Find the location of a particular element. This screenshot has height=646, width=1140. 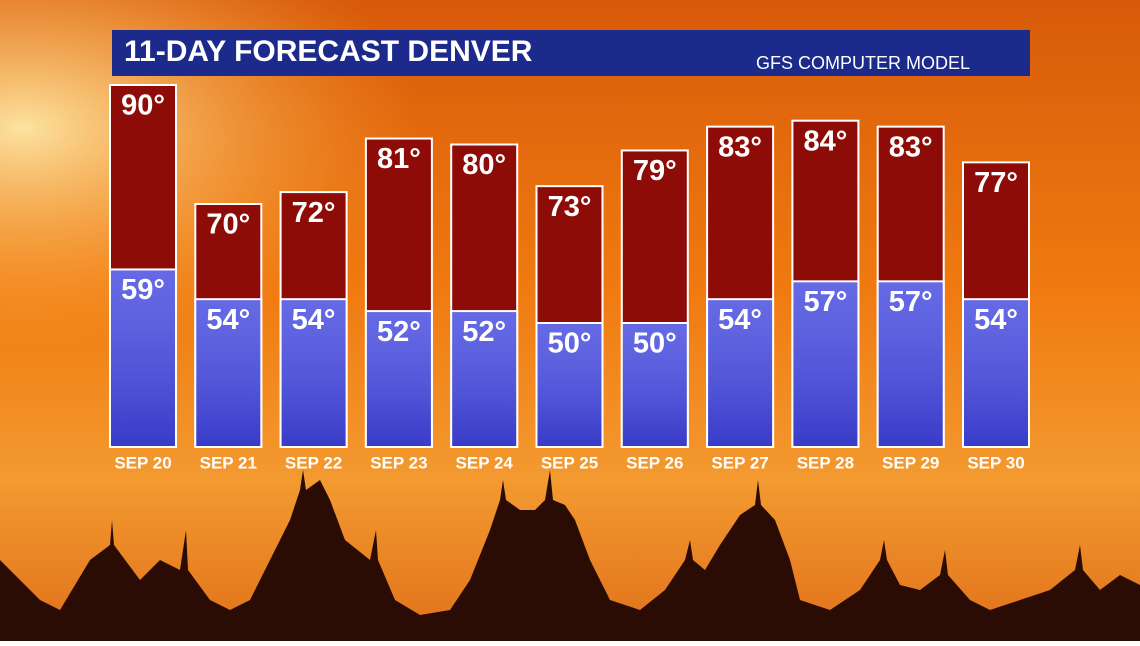

value-label: 84° is located at coordinates (825, 141).